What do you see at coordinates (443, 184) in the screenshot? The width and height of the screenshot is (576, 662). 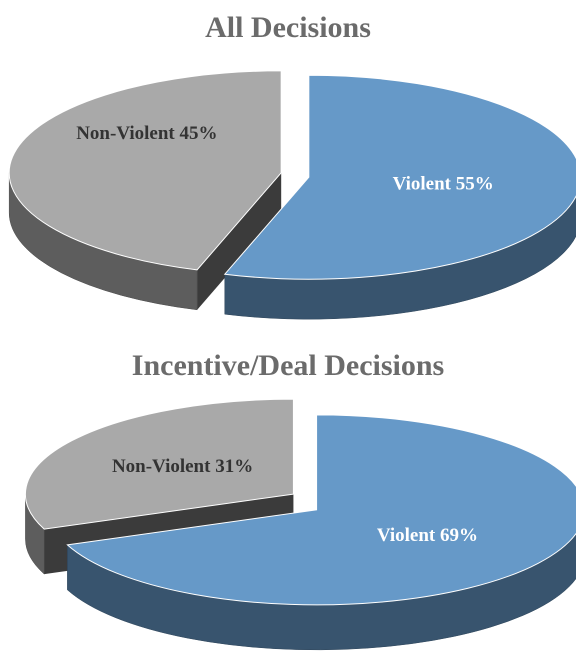 I see `data-label: Violent 55%` at bounding box center [443, 184].